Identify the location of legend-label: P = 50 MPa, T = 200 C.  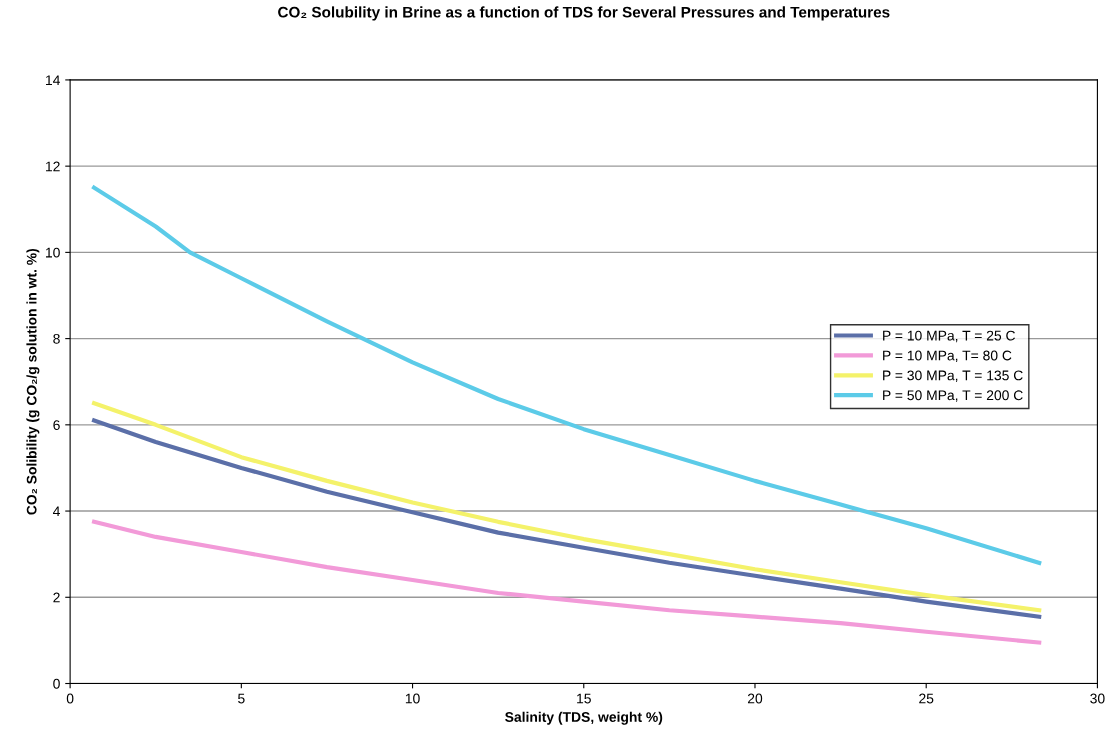
(953, 396).